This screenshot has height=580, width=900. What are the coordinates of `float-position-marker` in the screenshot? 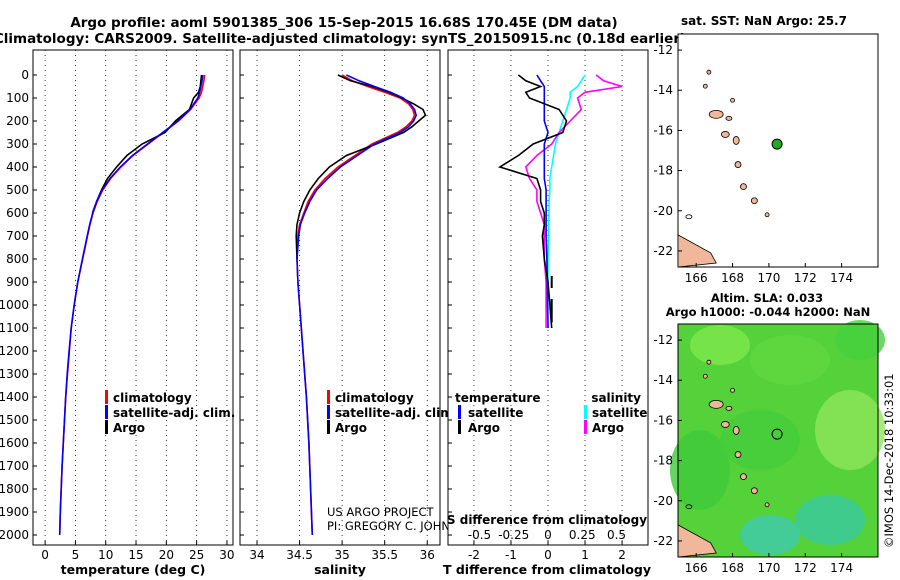 It's located at (777, 144).